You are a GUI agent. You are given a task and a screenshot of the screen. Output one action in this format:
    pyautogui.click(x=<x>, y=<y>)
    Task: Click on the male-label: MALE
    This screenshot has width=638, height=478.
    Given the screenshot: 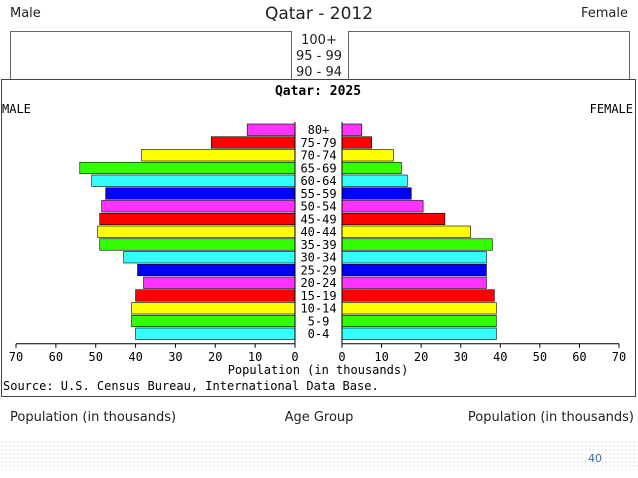 What is the action you would take?
    pyautogui.click(x=16, y=109)
    